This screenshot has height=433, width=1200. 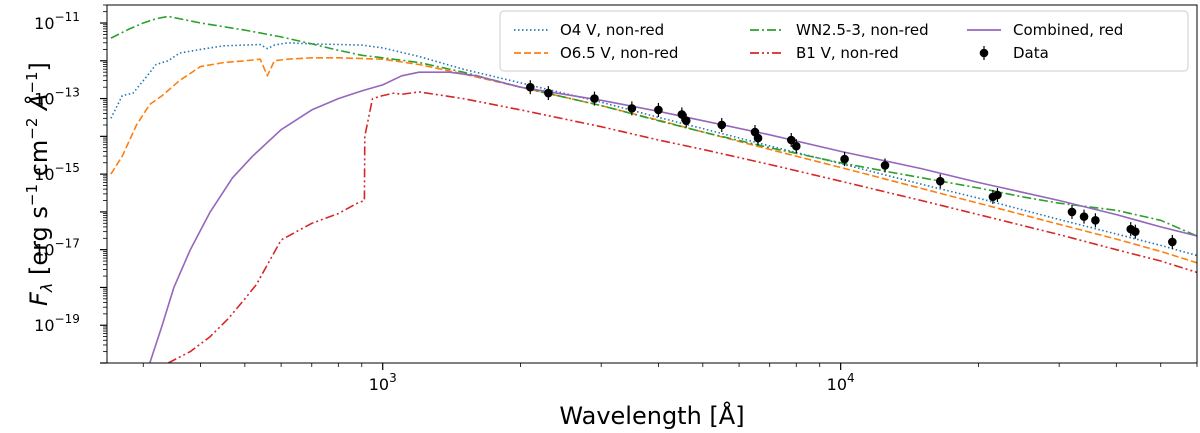 What do you see at coordinates (847, 53) in the screenshot?
I see `legend-label: B1 V, non-red` at bounding box center [847, 53].